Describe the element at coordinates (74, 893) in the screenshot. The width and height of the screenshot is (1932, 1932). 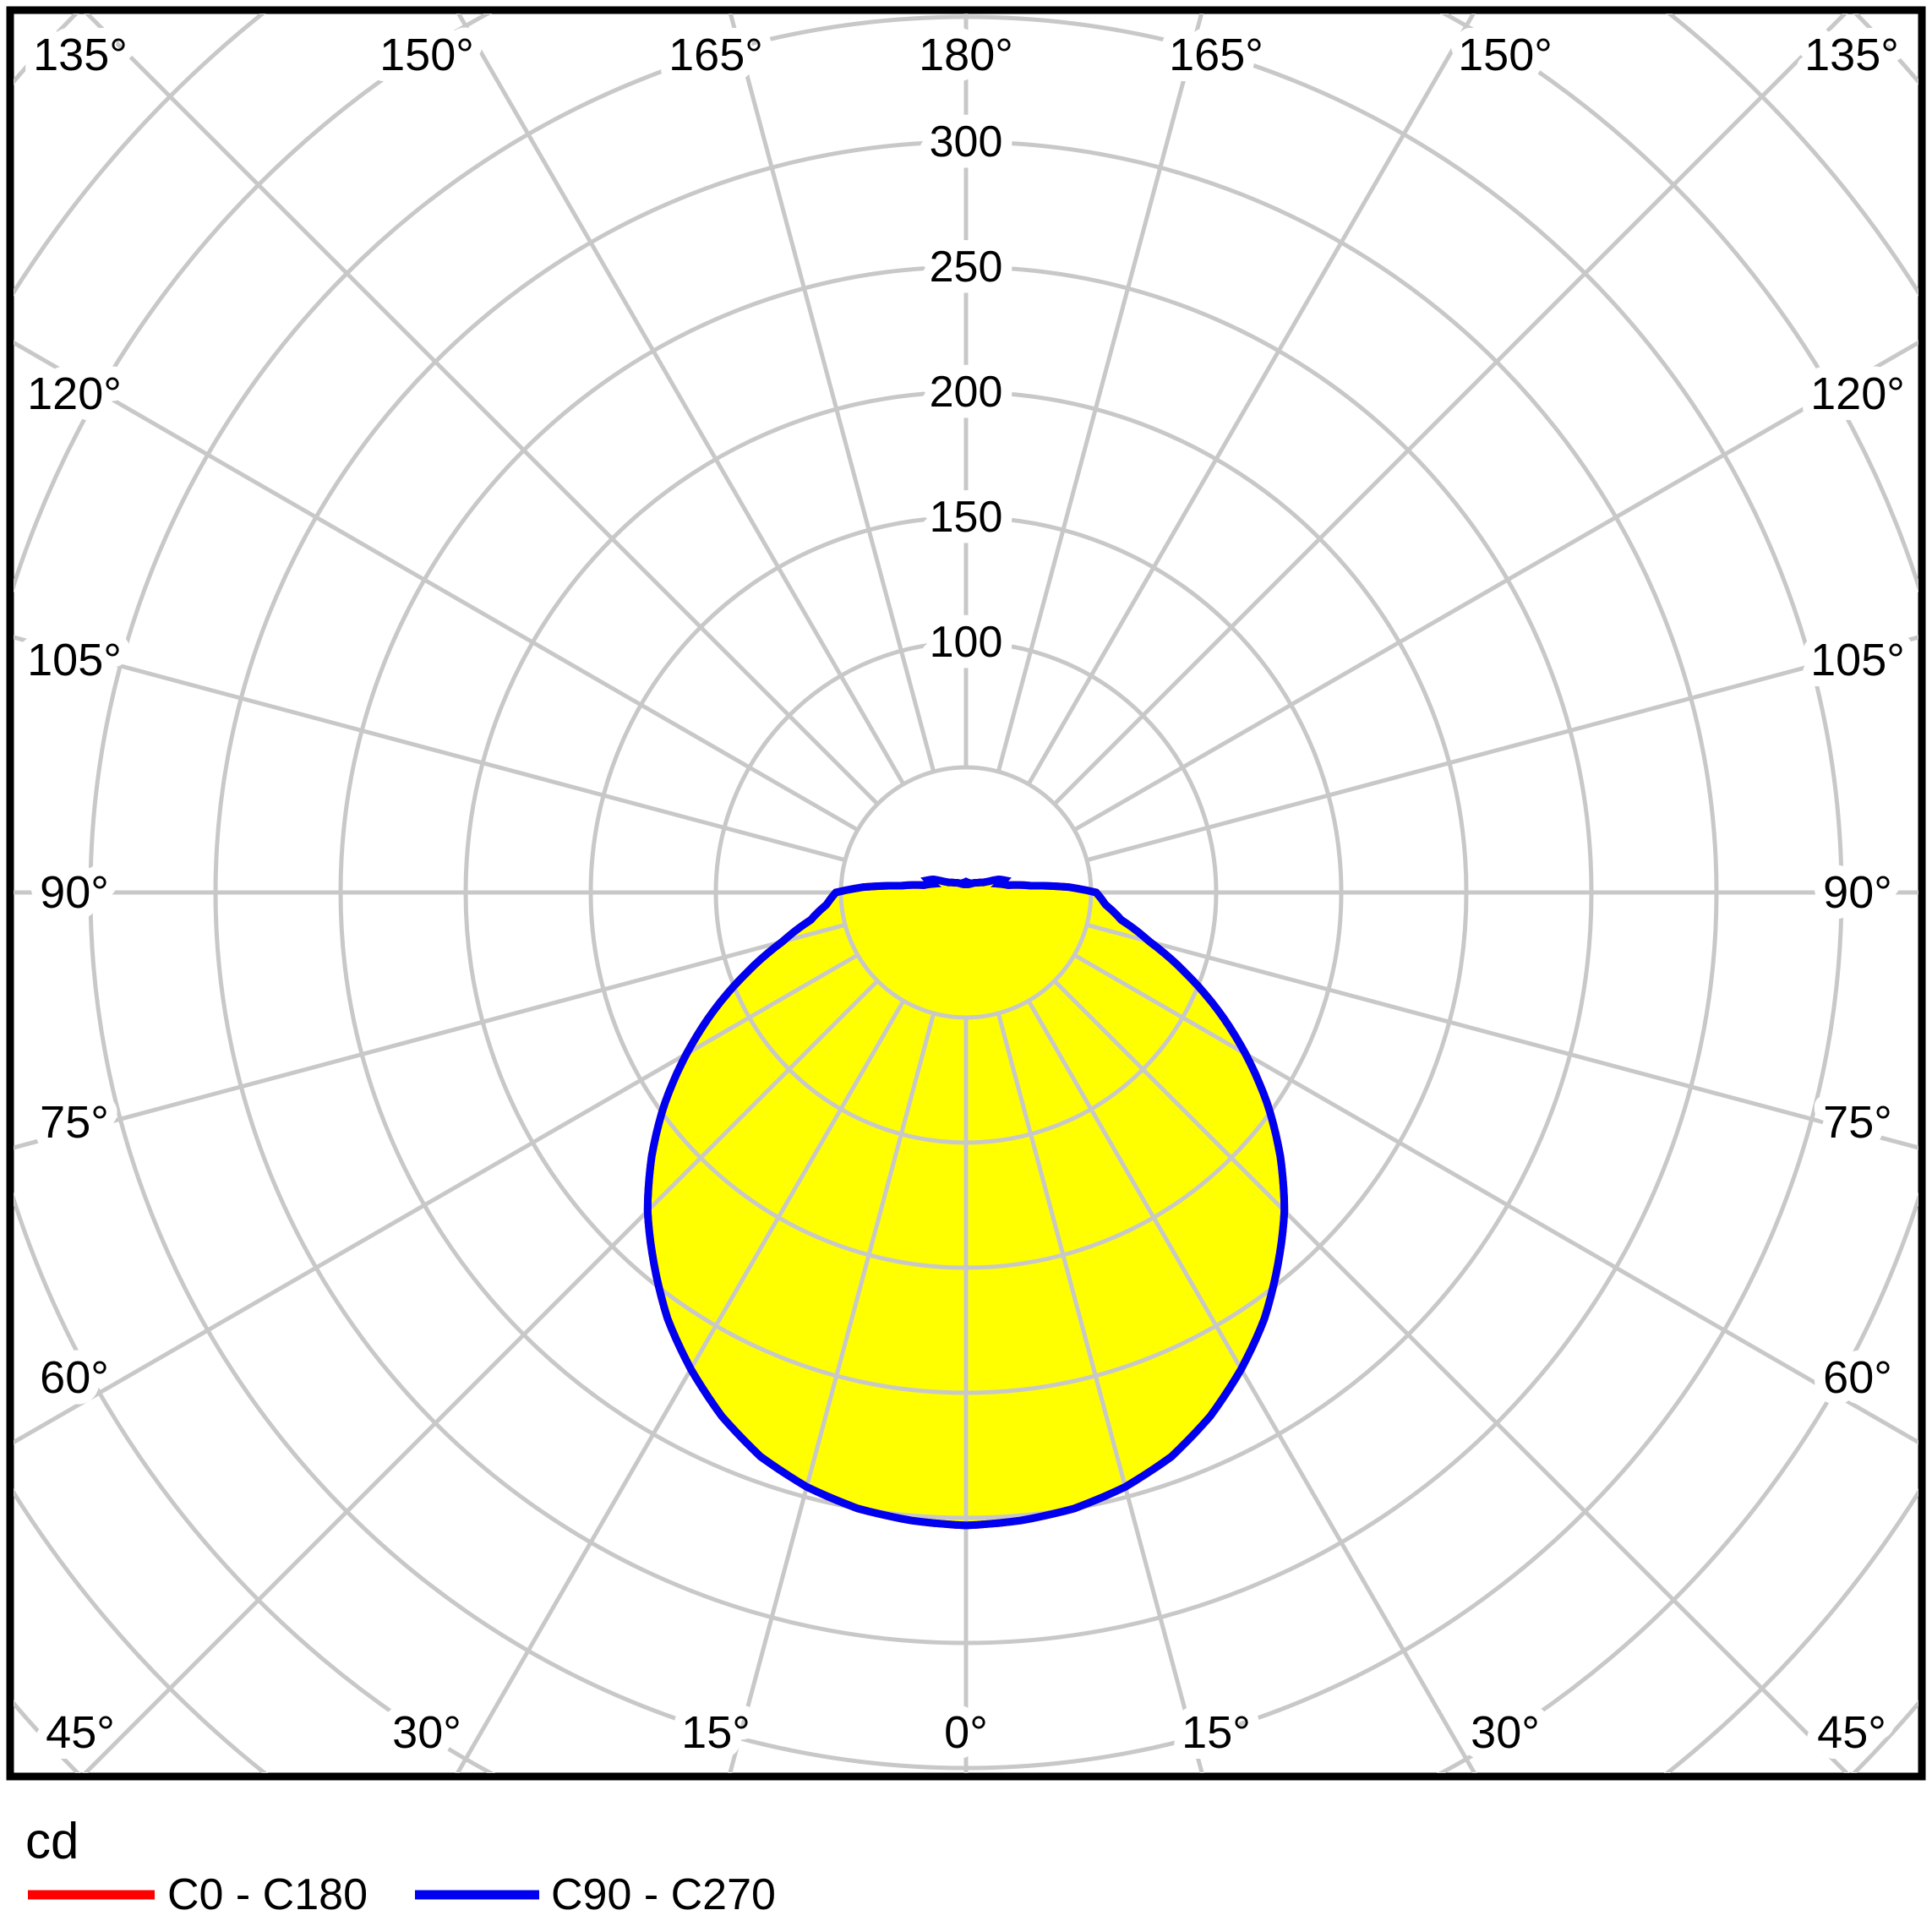
I see `angle-label-left: 90°` at that location.